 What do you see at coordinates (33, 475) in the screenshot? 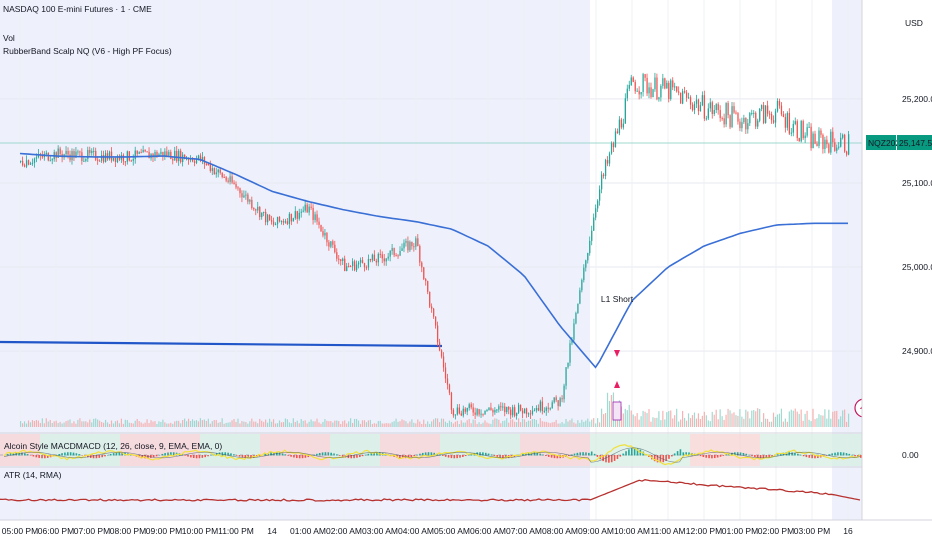
I see `atr-label: ATR (14, RMA)` at bounding box center [33, 475].